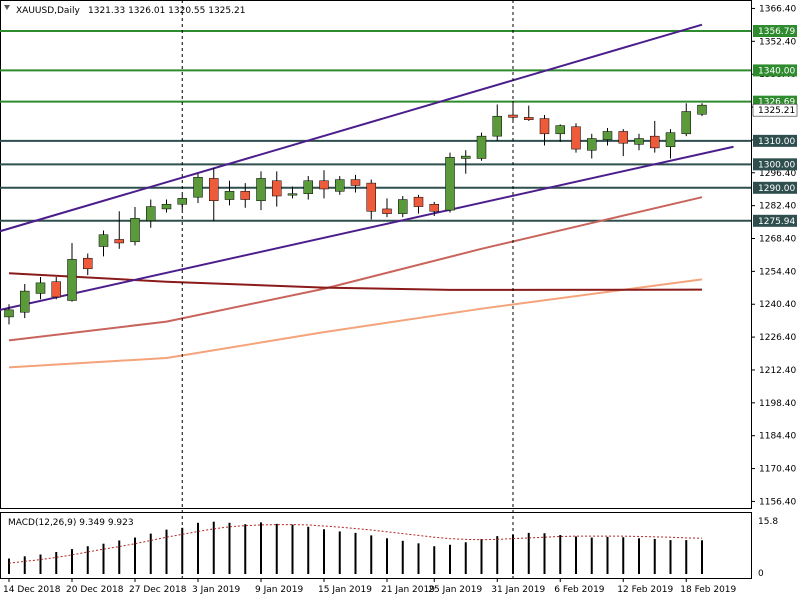 The height and width of the screenshot is (600, 800). I want to click on y-tick-label-13: 1184.40, so click(777, 437).